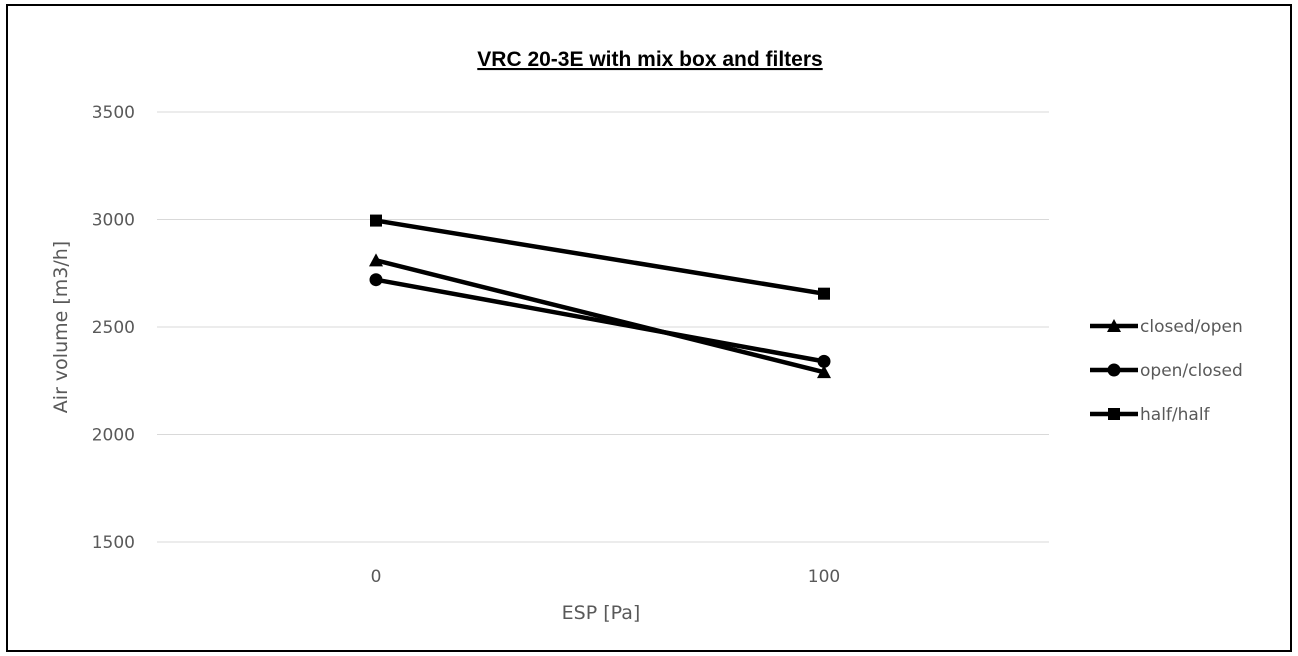 Image resolution: width=1298 pixels, height=656 pixels. Describe the element at coordinates (601, 613) in the screenshot. I see `x-axis-label: ESP [Pa]` at that location.